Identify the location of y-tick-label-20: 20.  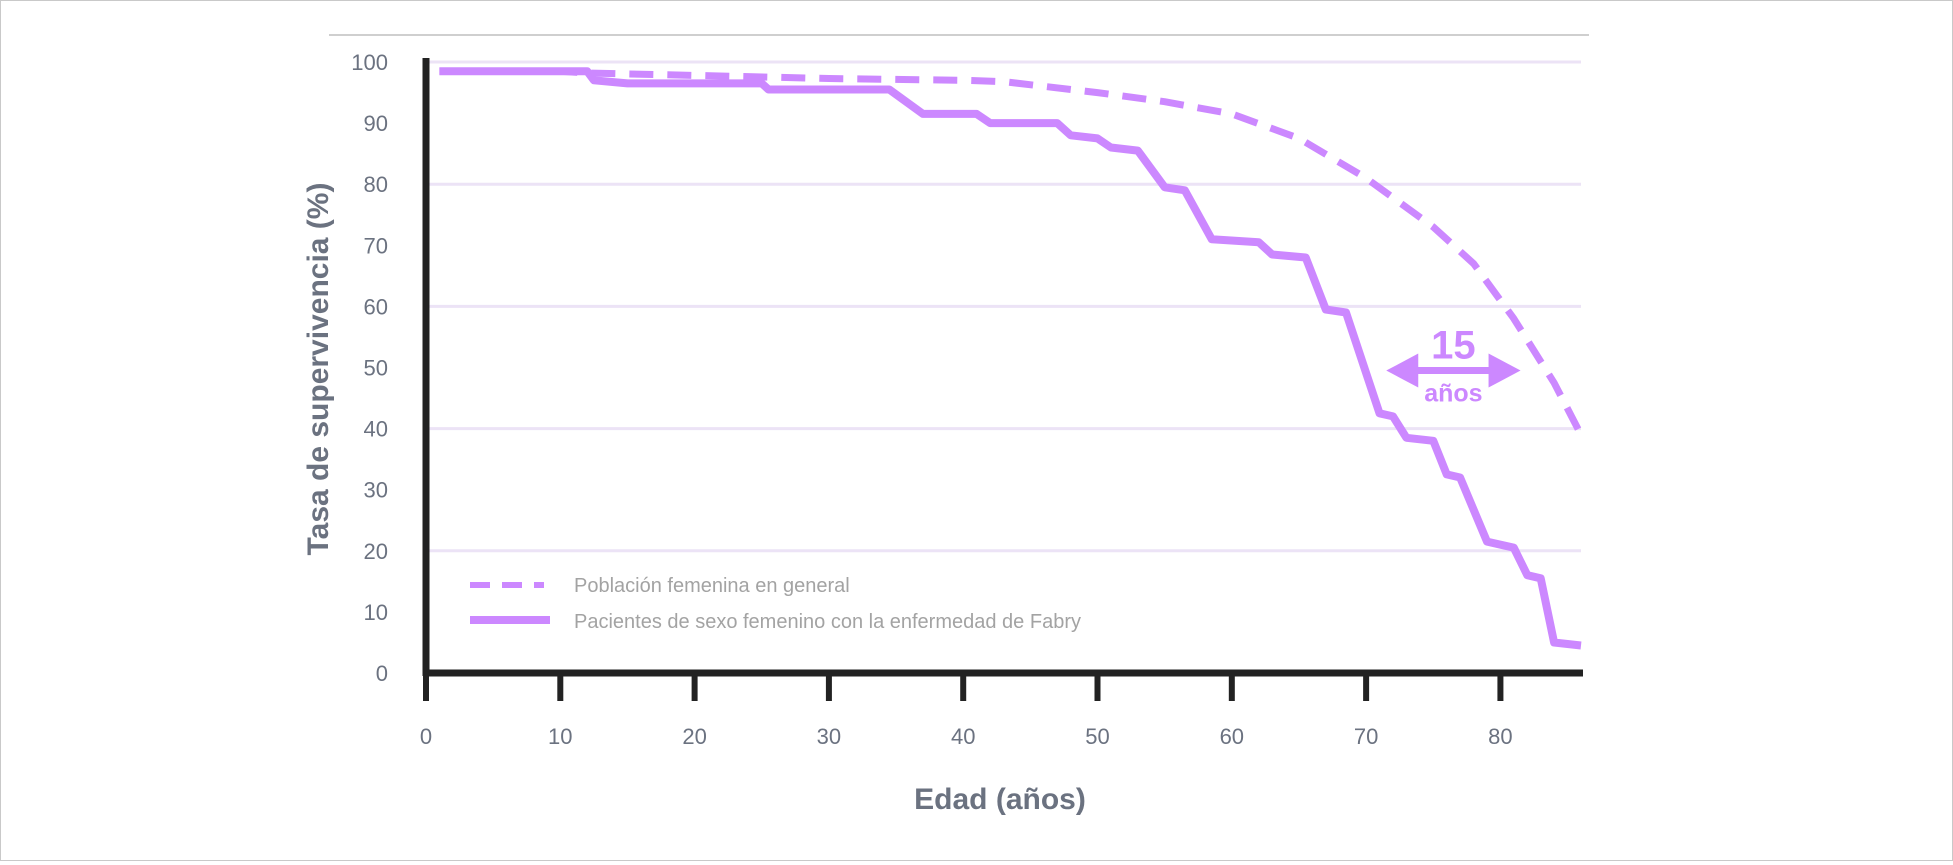
(376, 551).